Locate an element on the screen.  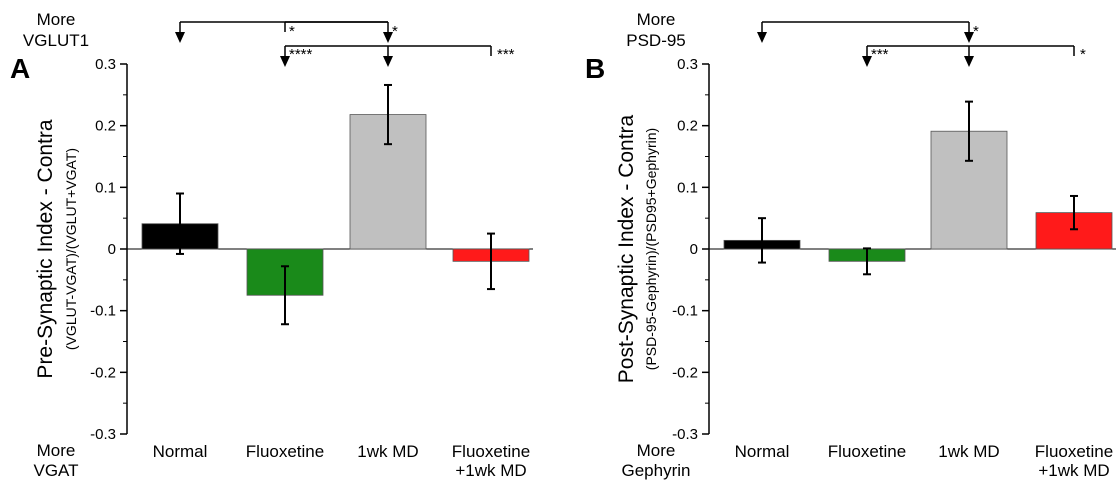
significance-label: **** is located at coordinates (301, 54).